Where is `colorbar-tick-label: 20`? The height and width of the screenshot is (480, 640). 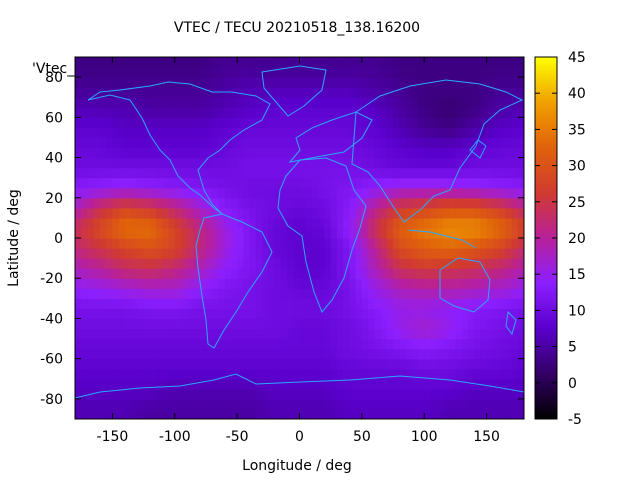
colorbar-tick-label: 20 is located at coordinates (577, 239).